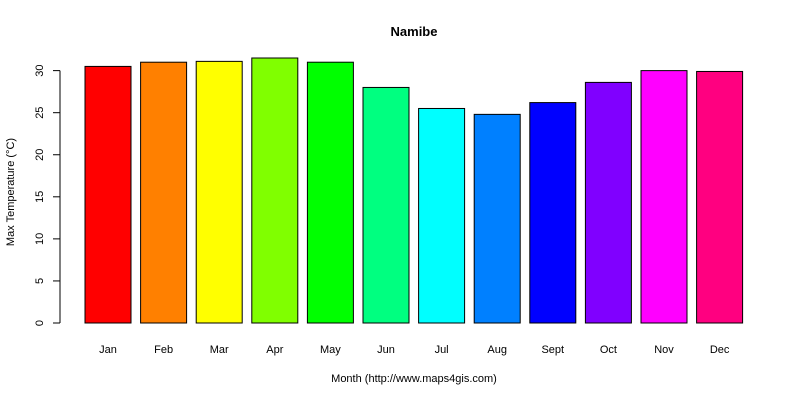 The width and height of the screenshot is (800, 405). What do you see at coordinates (275, 190) in the screenshot?
I see `bar-apr` at bounding box center [275, 190].